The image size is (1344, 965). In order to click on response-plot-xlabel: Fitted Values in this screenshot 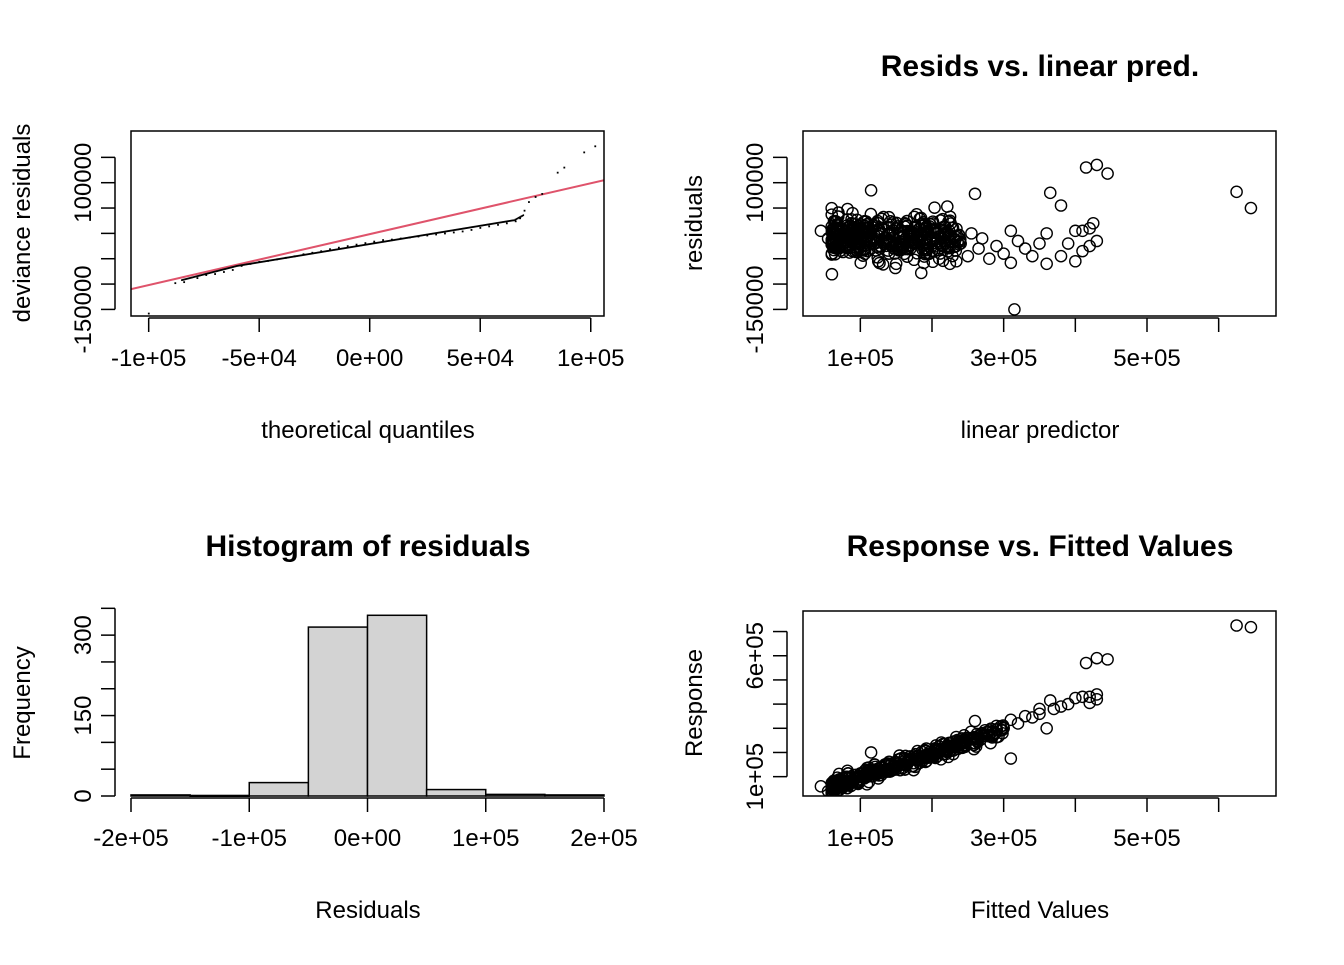, I will do `click(1040, 910)`.